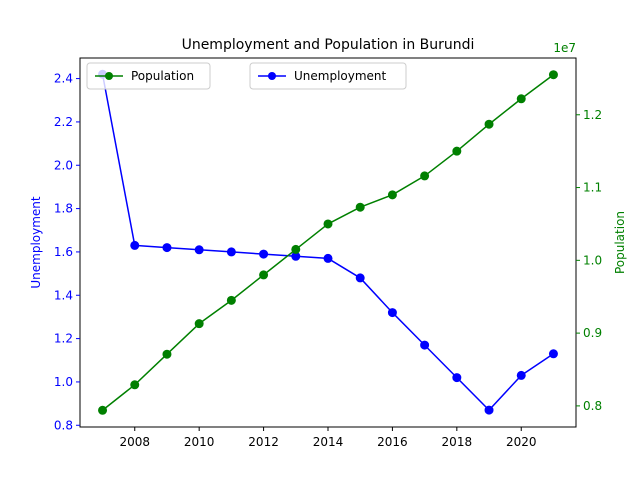  I want to click on population-legend-box, so click(148, 76).